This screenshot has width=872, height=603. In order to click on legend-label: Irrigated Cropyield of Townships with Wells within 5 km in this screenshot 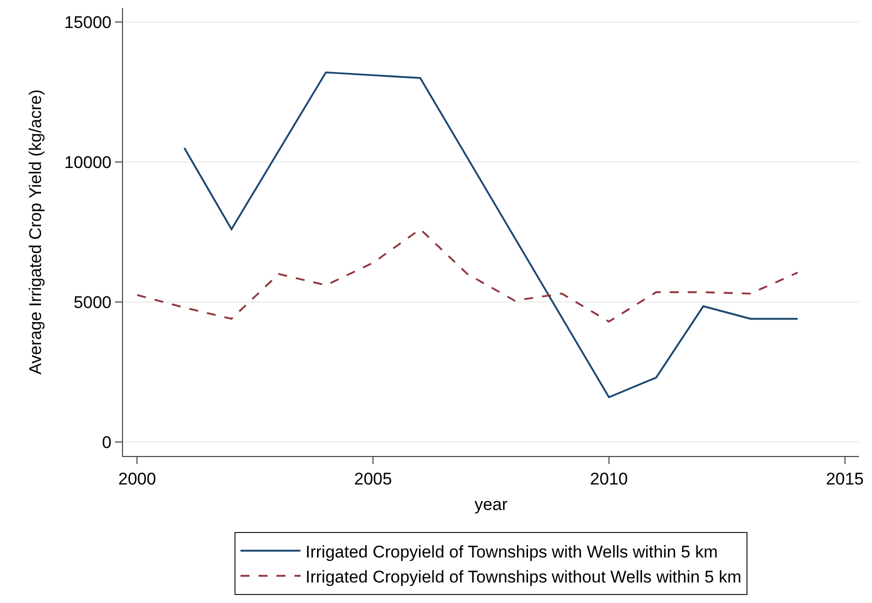, I will do `click(512, 552)`.